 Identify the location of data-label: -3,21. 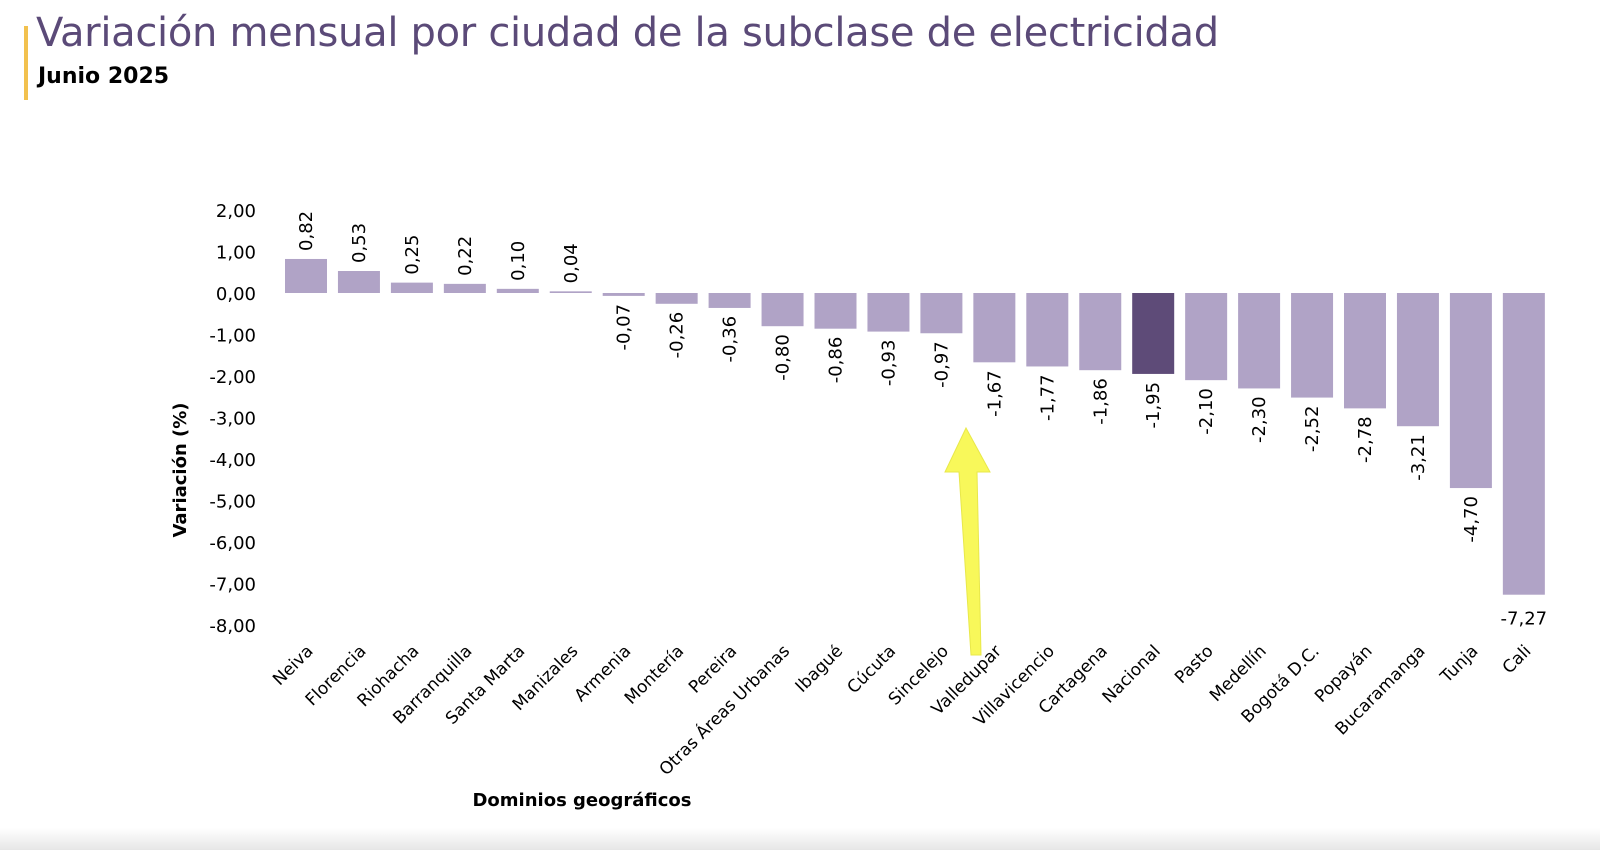
(1418, 457).